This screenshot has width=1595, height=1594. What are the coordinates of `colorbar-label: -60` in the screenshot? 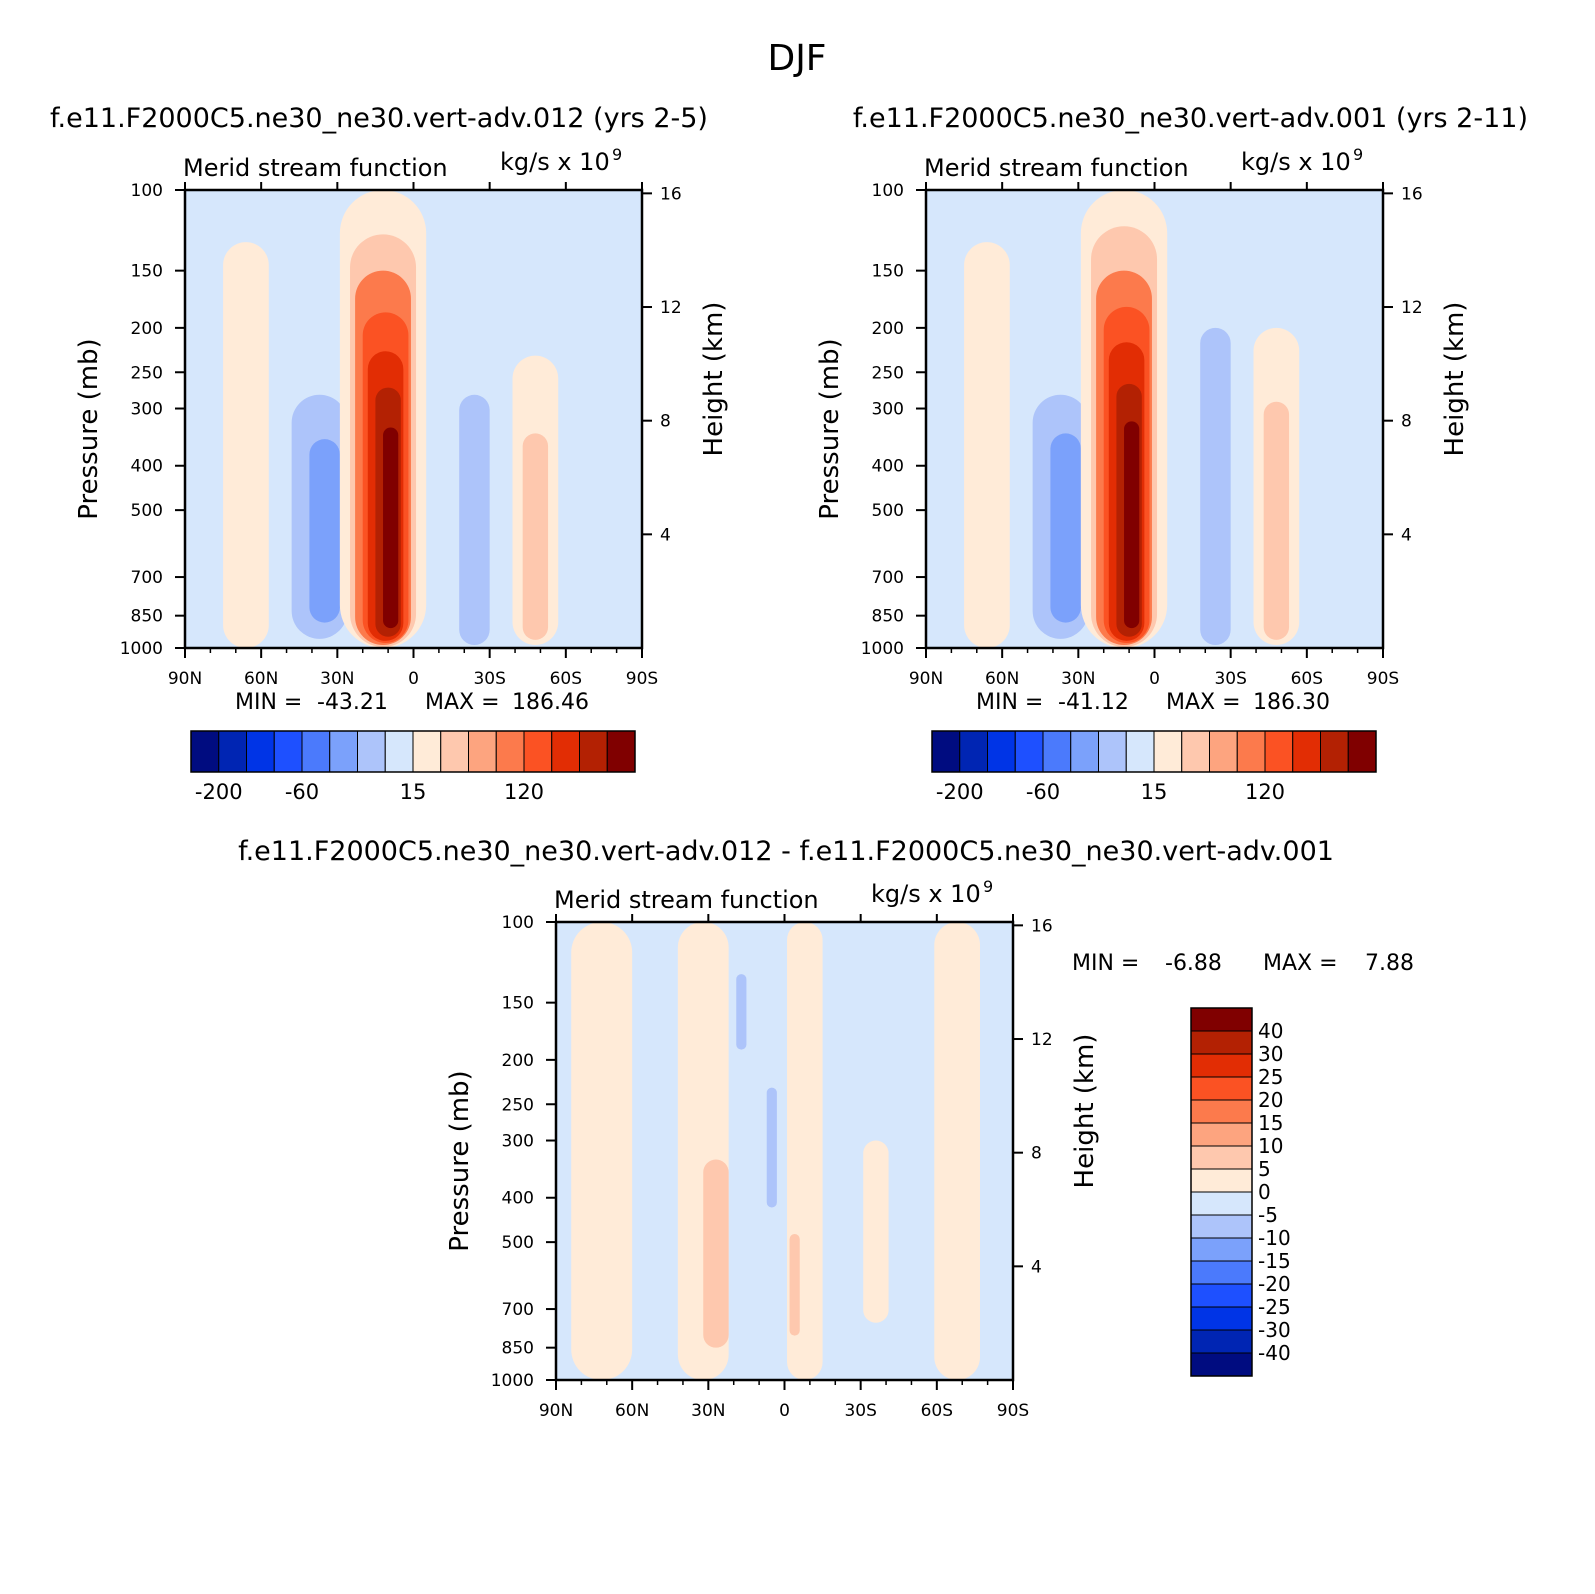 It's located at (1043, 792).